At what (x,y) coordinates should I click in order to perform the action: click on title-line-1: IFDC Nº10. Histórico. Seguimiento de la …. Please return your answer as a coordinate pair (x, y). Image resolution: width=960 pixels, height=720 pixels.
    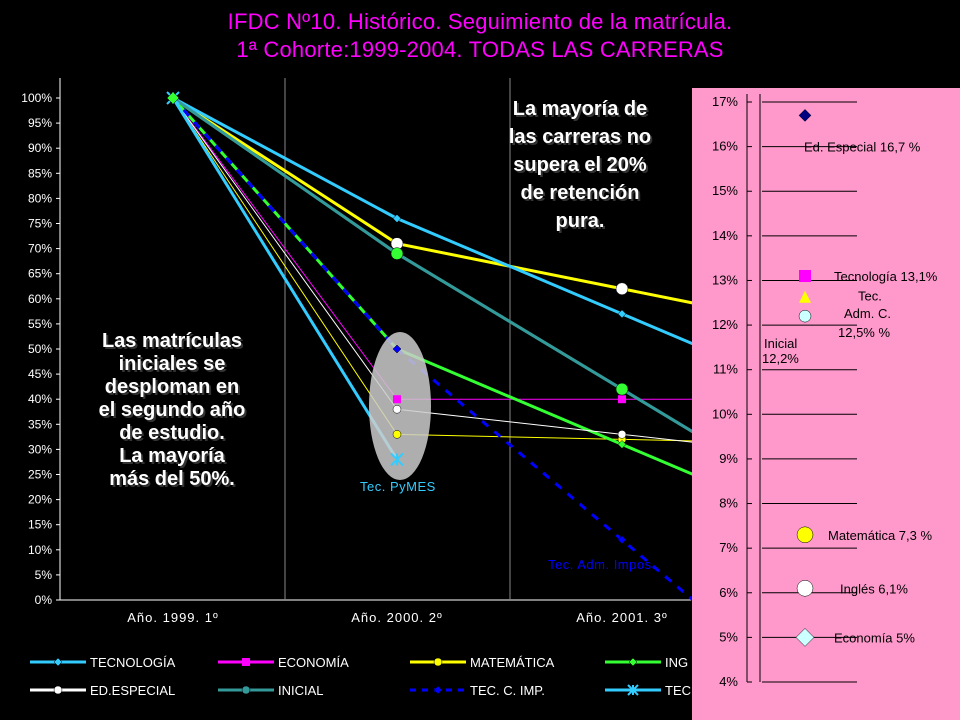
    Looking at the image, I should click on (480, 21).